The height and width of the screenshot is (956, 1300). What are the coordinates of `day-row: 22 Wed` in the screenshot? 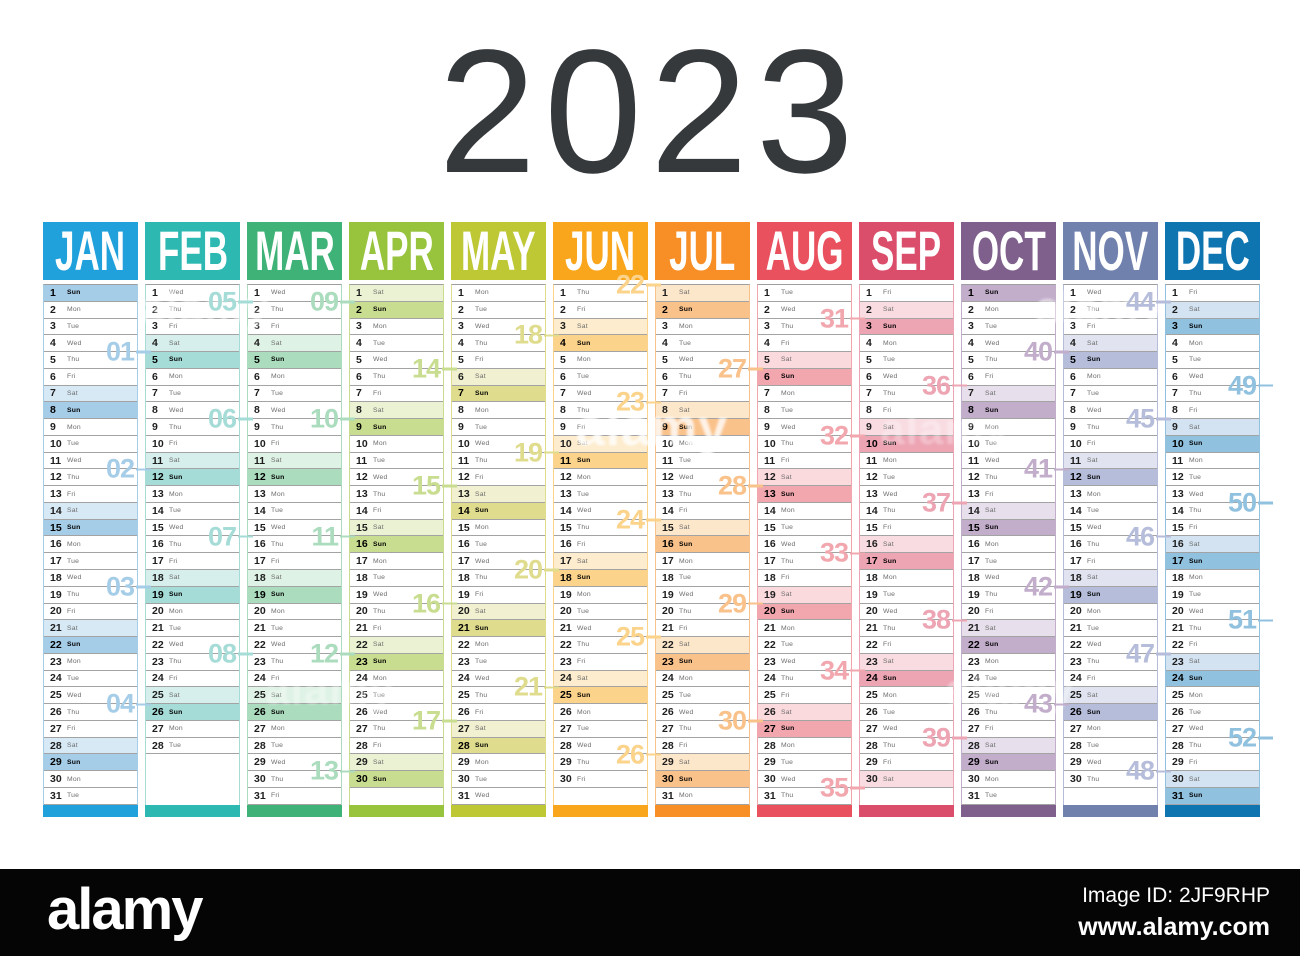 It's located at (294, 645).